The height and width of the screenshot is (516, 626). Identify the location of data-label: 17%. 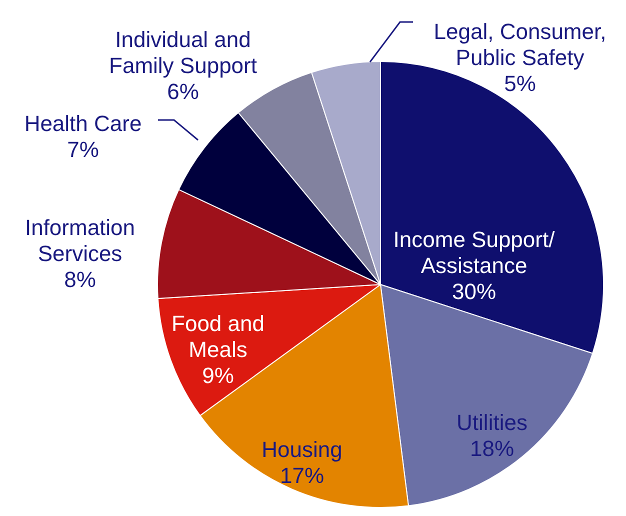
(302, 475).